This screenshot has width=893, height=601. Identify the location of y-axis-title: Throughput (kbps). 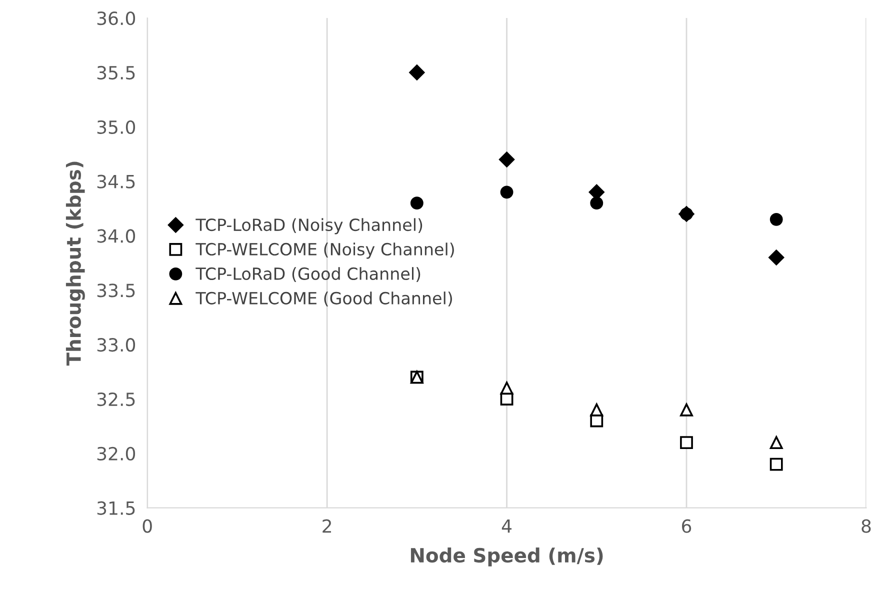
(75, 264).